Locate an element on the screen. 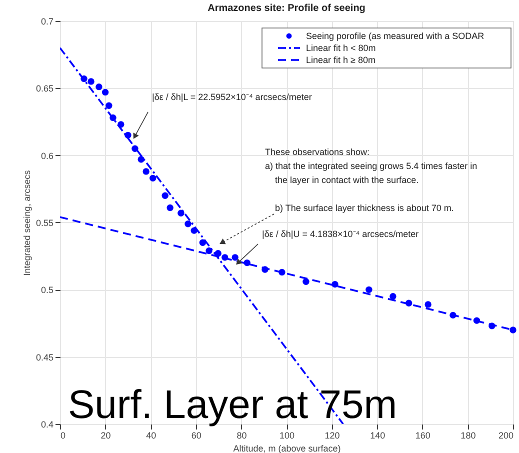  annotation: b) The surface layer thickness is about 70 m. is located at coordinates (364, 208).